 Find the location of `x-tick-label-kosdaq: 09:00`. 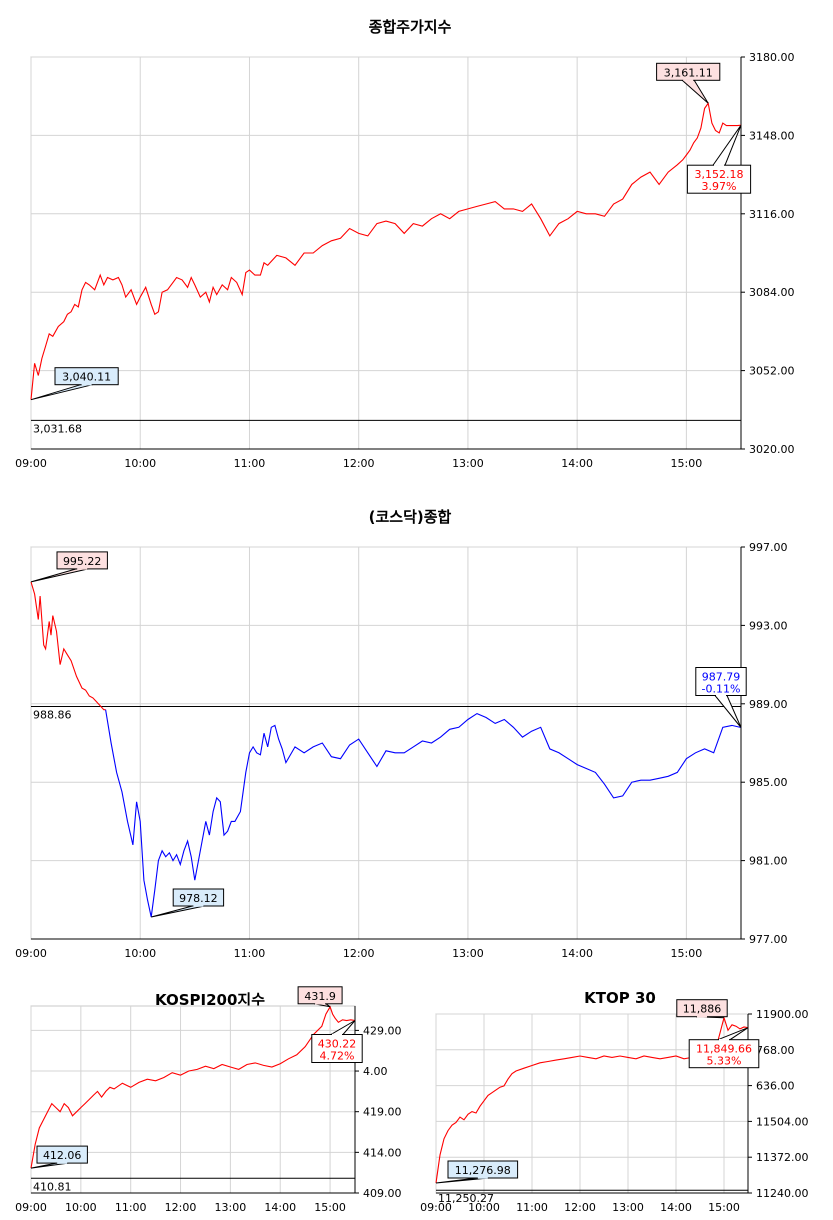

x-tick-label-kosdaq: 09:00 is located at coordinates (31, 953).